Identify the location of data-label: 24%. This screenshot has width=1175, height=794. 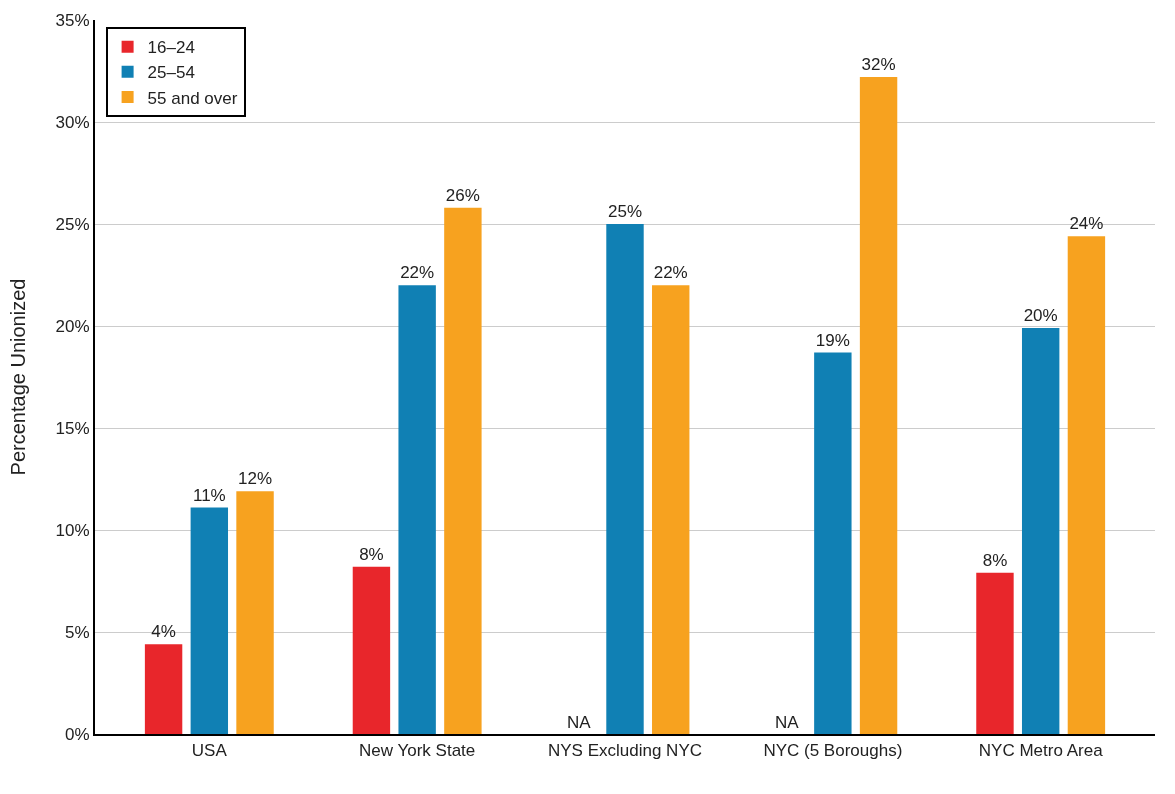
(1086, 224).